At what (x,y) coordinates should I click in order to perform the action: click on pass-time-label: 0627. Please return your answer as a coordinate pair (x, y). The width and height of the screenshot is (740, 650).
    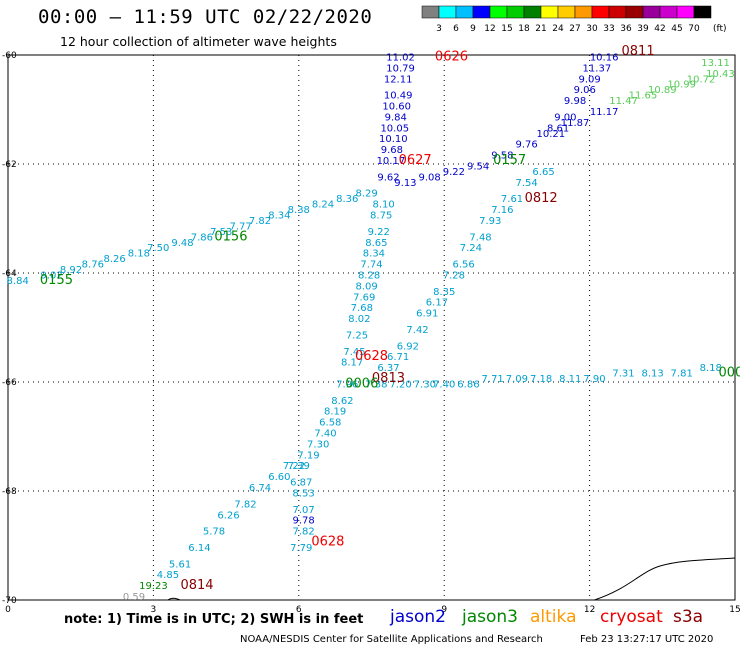
    Looking at the image, I should click on (415, 160).